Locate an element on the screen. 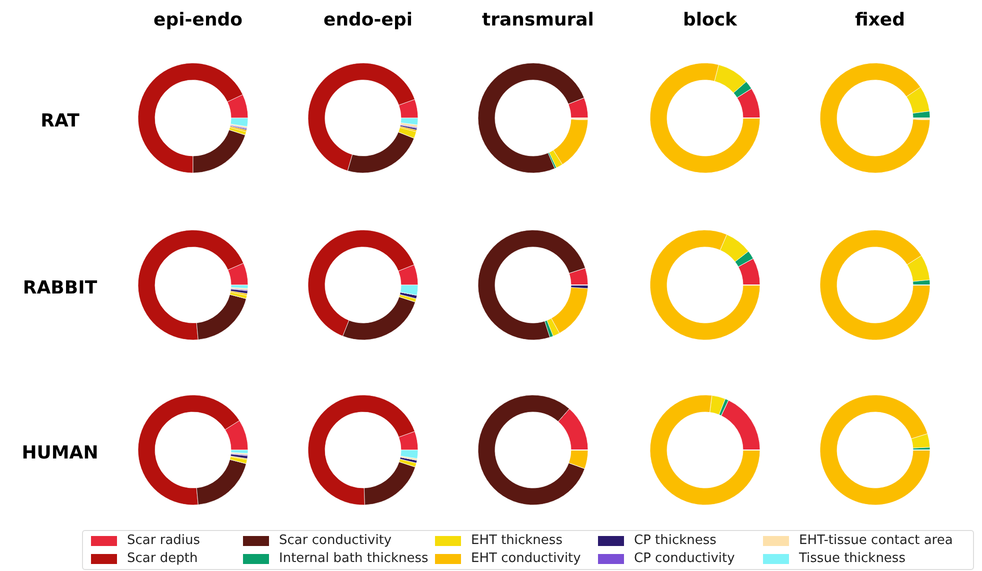 The width and height of the screenshot is (982, 571). legend-label: Scar depth is located at coordinates (162, 558).